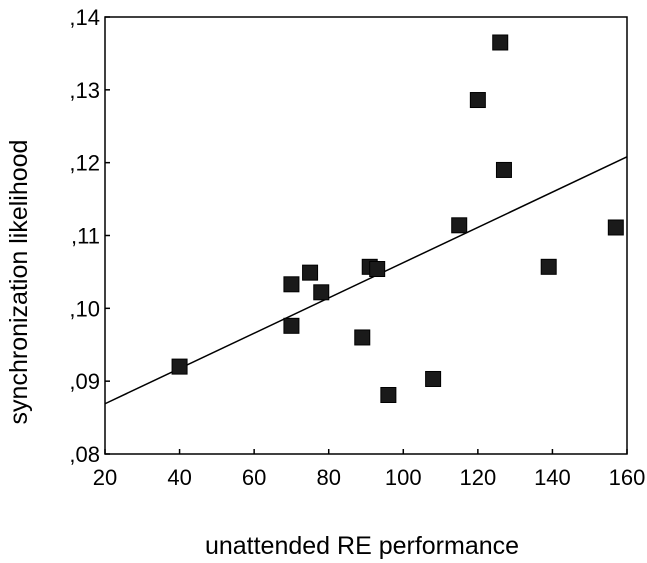  I want to click on x-axis-title: unattended RE performance, so click(362, 546).